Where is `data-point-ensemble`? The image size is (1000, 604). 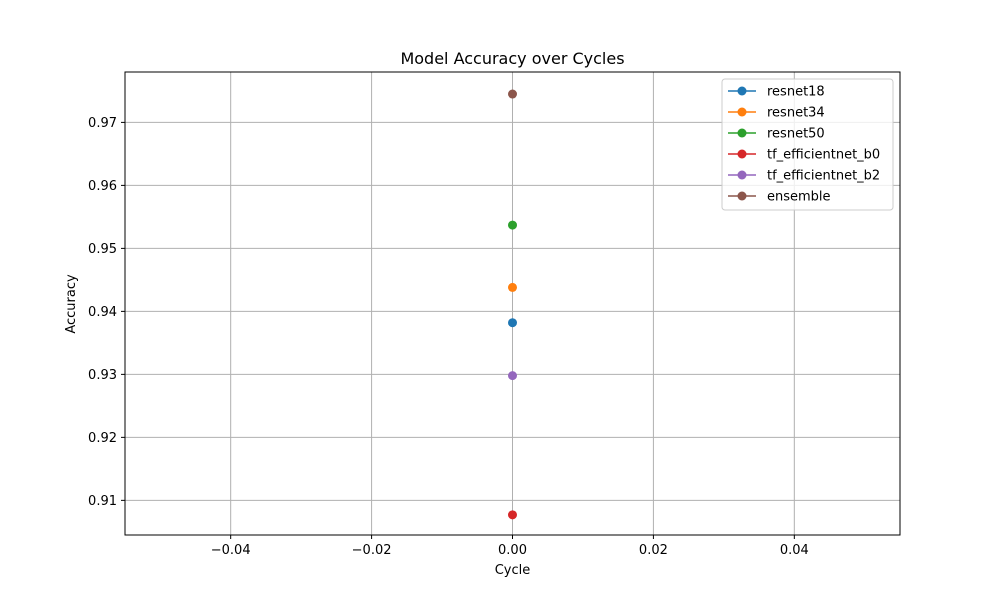 data-point-ensemble is located at coordinates (512, 94).